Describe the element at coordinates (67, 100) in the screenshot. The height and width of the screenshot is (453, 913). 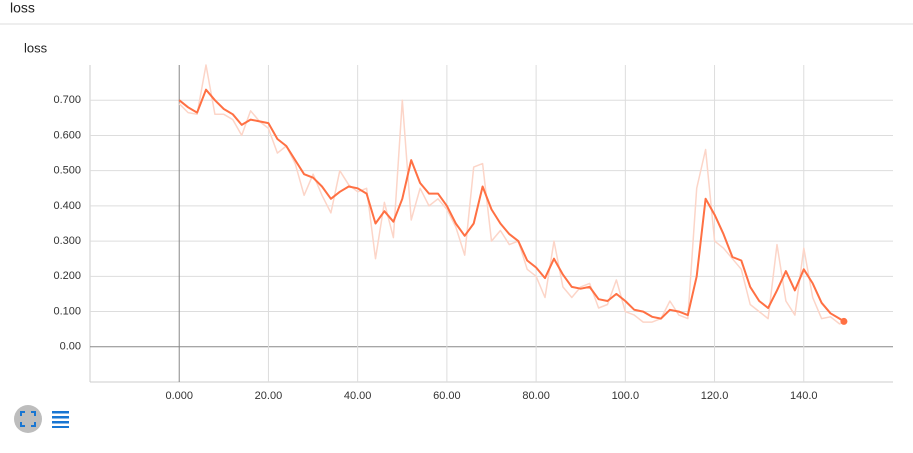
I see `y-tick-label: 0.700` at that location.